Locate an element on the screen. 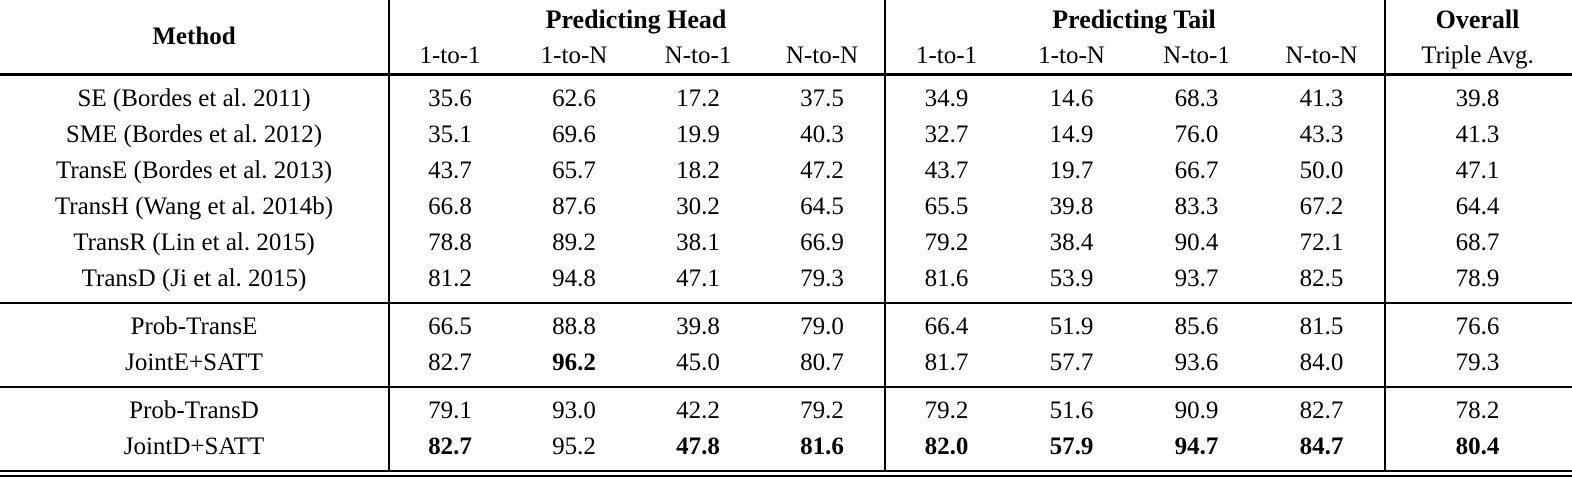  value-cell: 34.9 is located at coordinates (946, 98).